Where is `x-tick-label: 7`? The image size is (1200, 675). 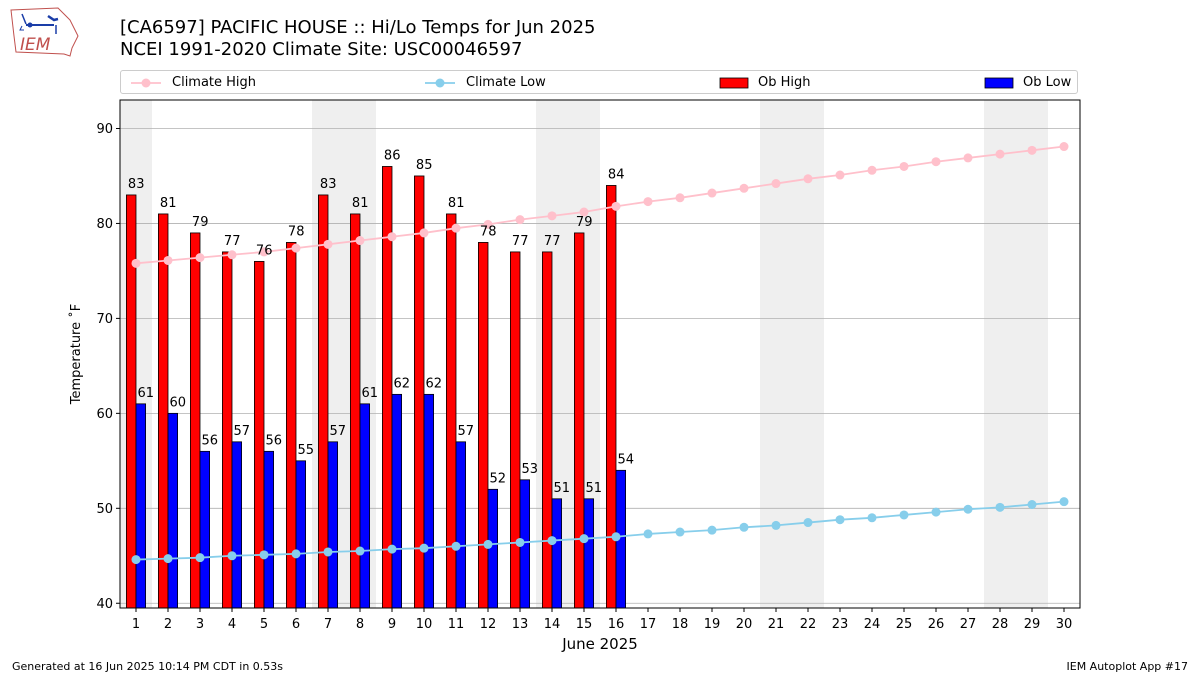 x-tick-label: 7 is located at coordinates (328, 624).